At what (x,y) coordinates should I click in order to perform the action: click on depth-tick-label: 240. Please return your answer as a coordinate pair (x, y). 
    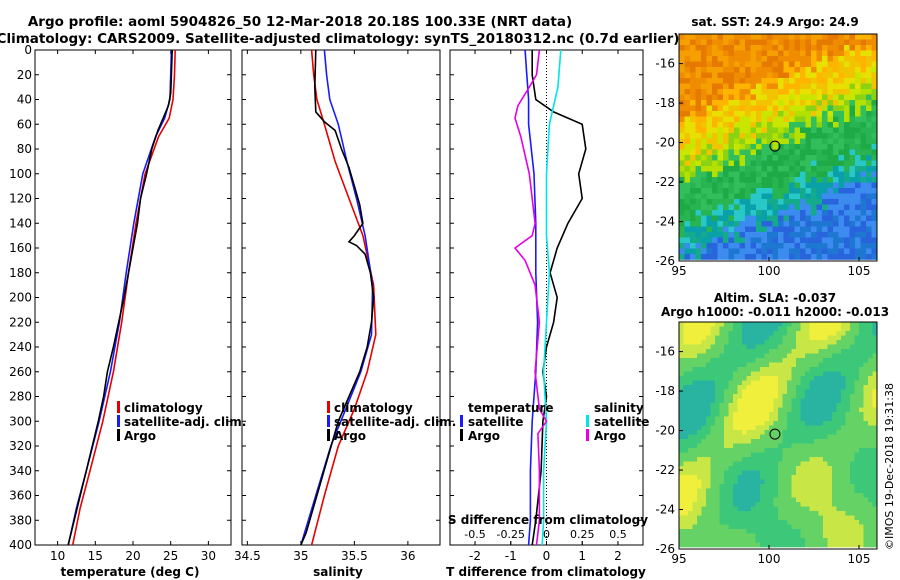
    Looking at the image, I should click on (20, 347).